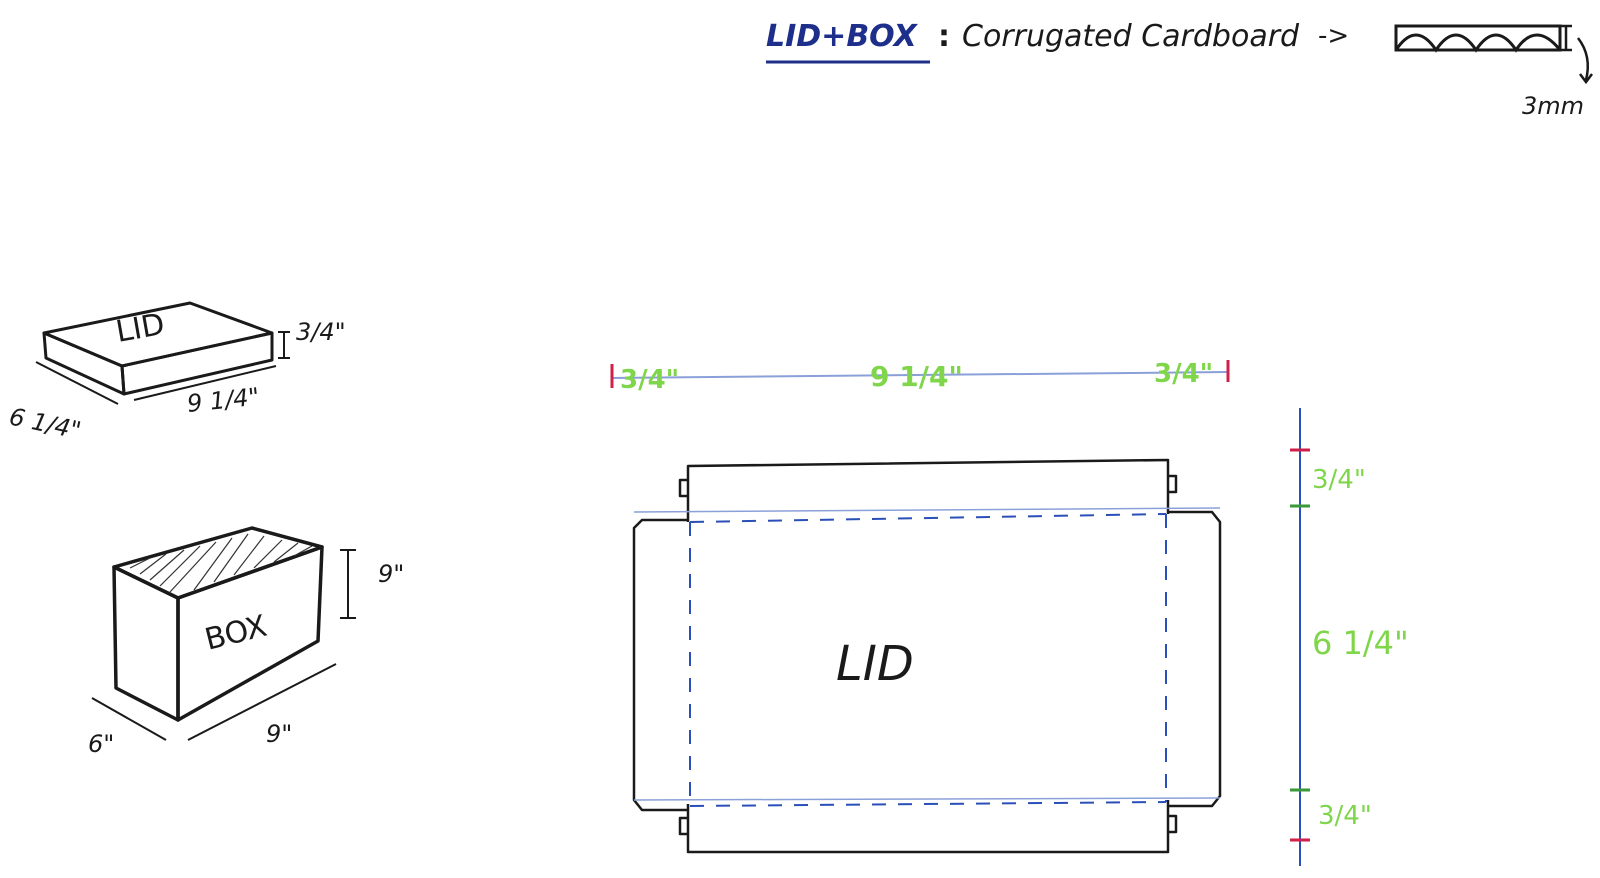  What do you see at coordinates (1345, 816) in the screenshot?
I see `net-right-bottom-dim: 3/4"` at bounding box center [1345, 816].